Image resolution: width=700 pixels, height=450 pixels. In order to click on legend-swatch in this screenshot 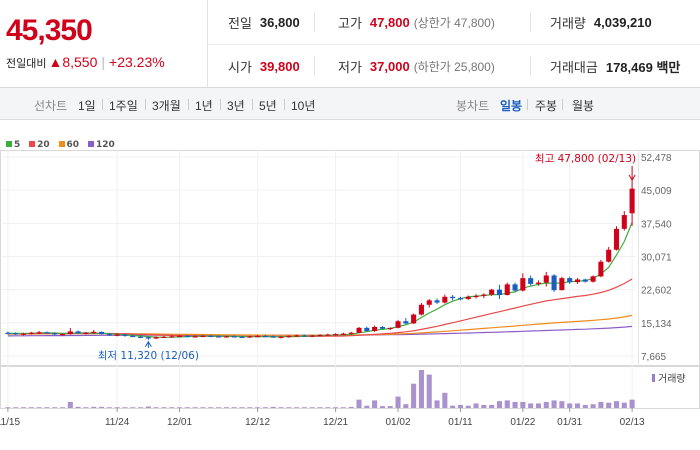, I will do `click(9, 144)`.